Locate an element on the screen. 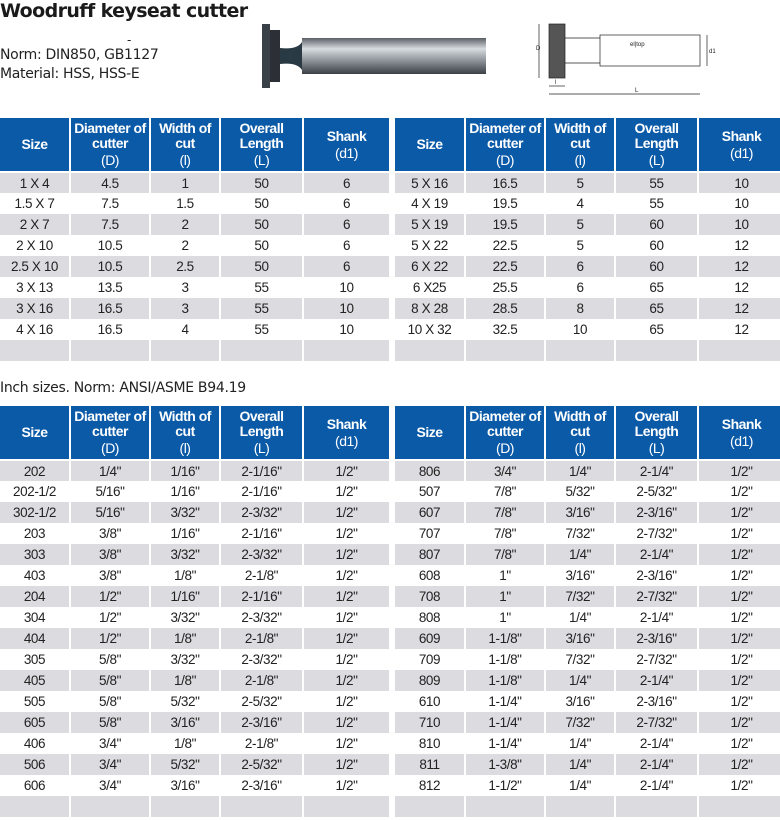  table-cell: 7.5 is located at coordinates (110, 203).